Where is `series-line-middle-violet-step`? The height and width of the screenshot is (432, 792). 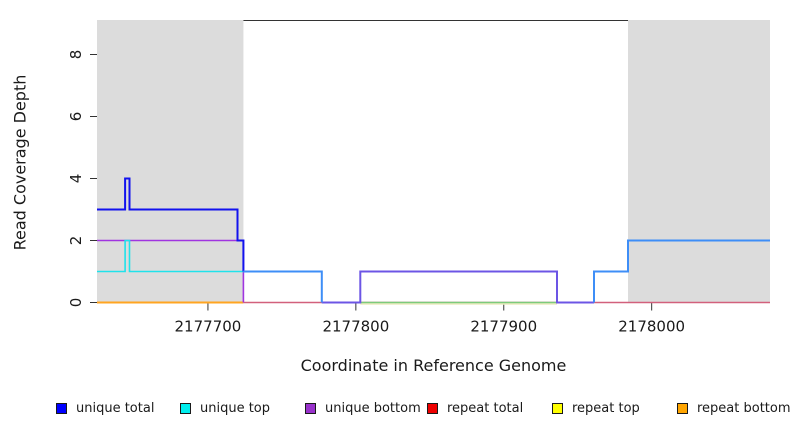 series-line-middle-violet-step is located at coordinates (457, 287).